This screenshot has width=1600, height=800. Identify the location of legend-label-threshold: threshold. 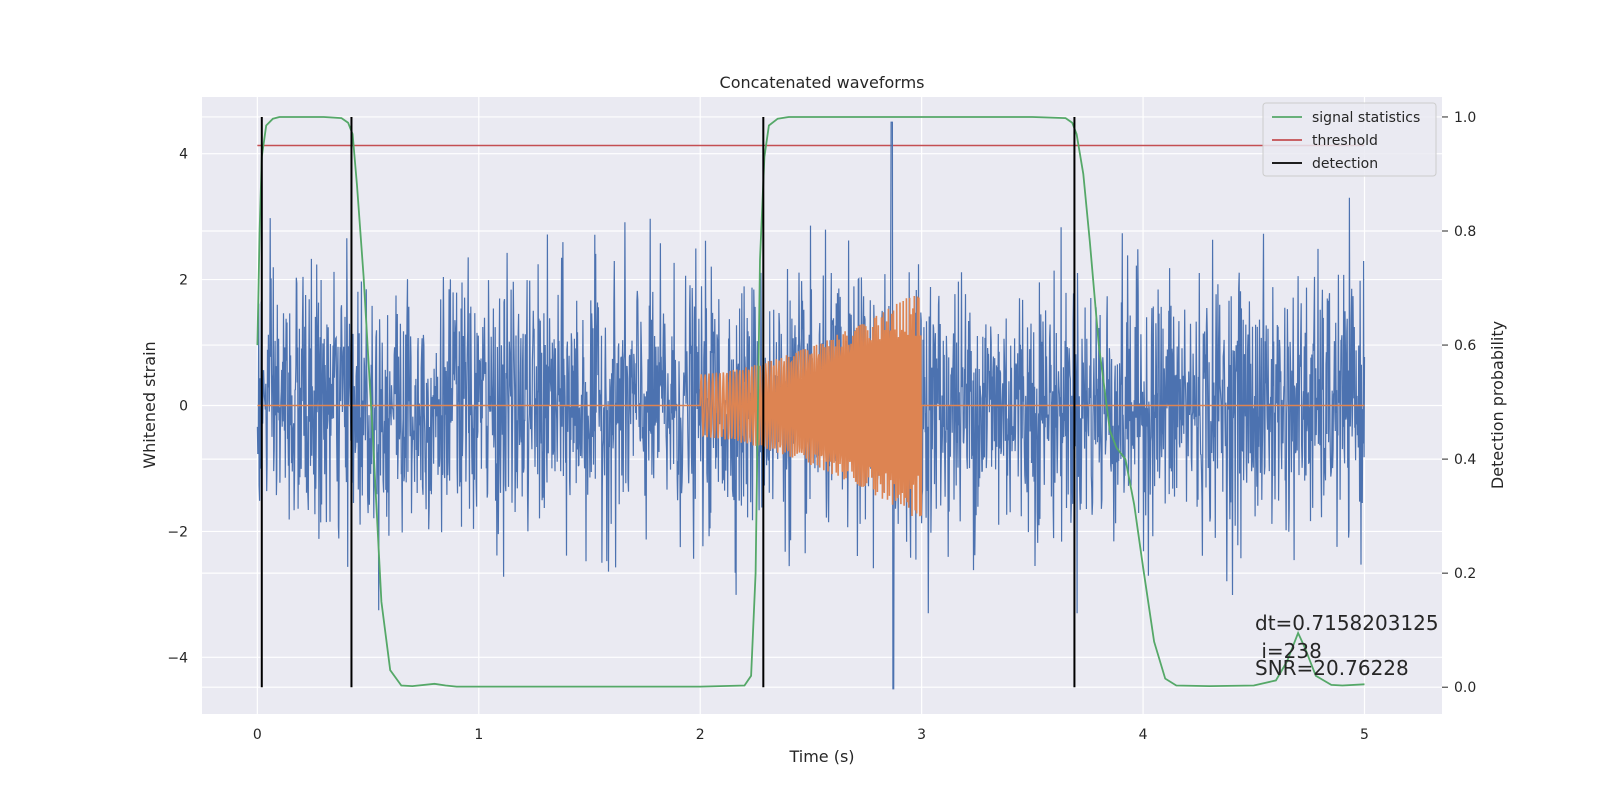
(1345, 141).